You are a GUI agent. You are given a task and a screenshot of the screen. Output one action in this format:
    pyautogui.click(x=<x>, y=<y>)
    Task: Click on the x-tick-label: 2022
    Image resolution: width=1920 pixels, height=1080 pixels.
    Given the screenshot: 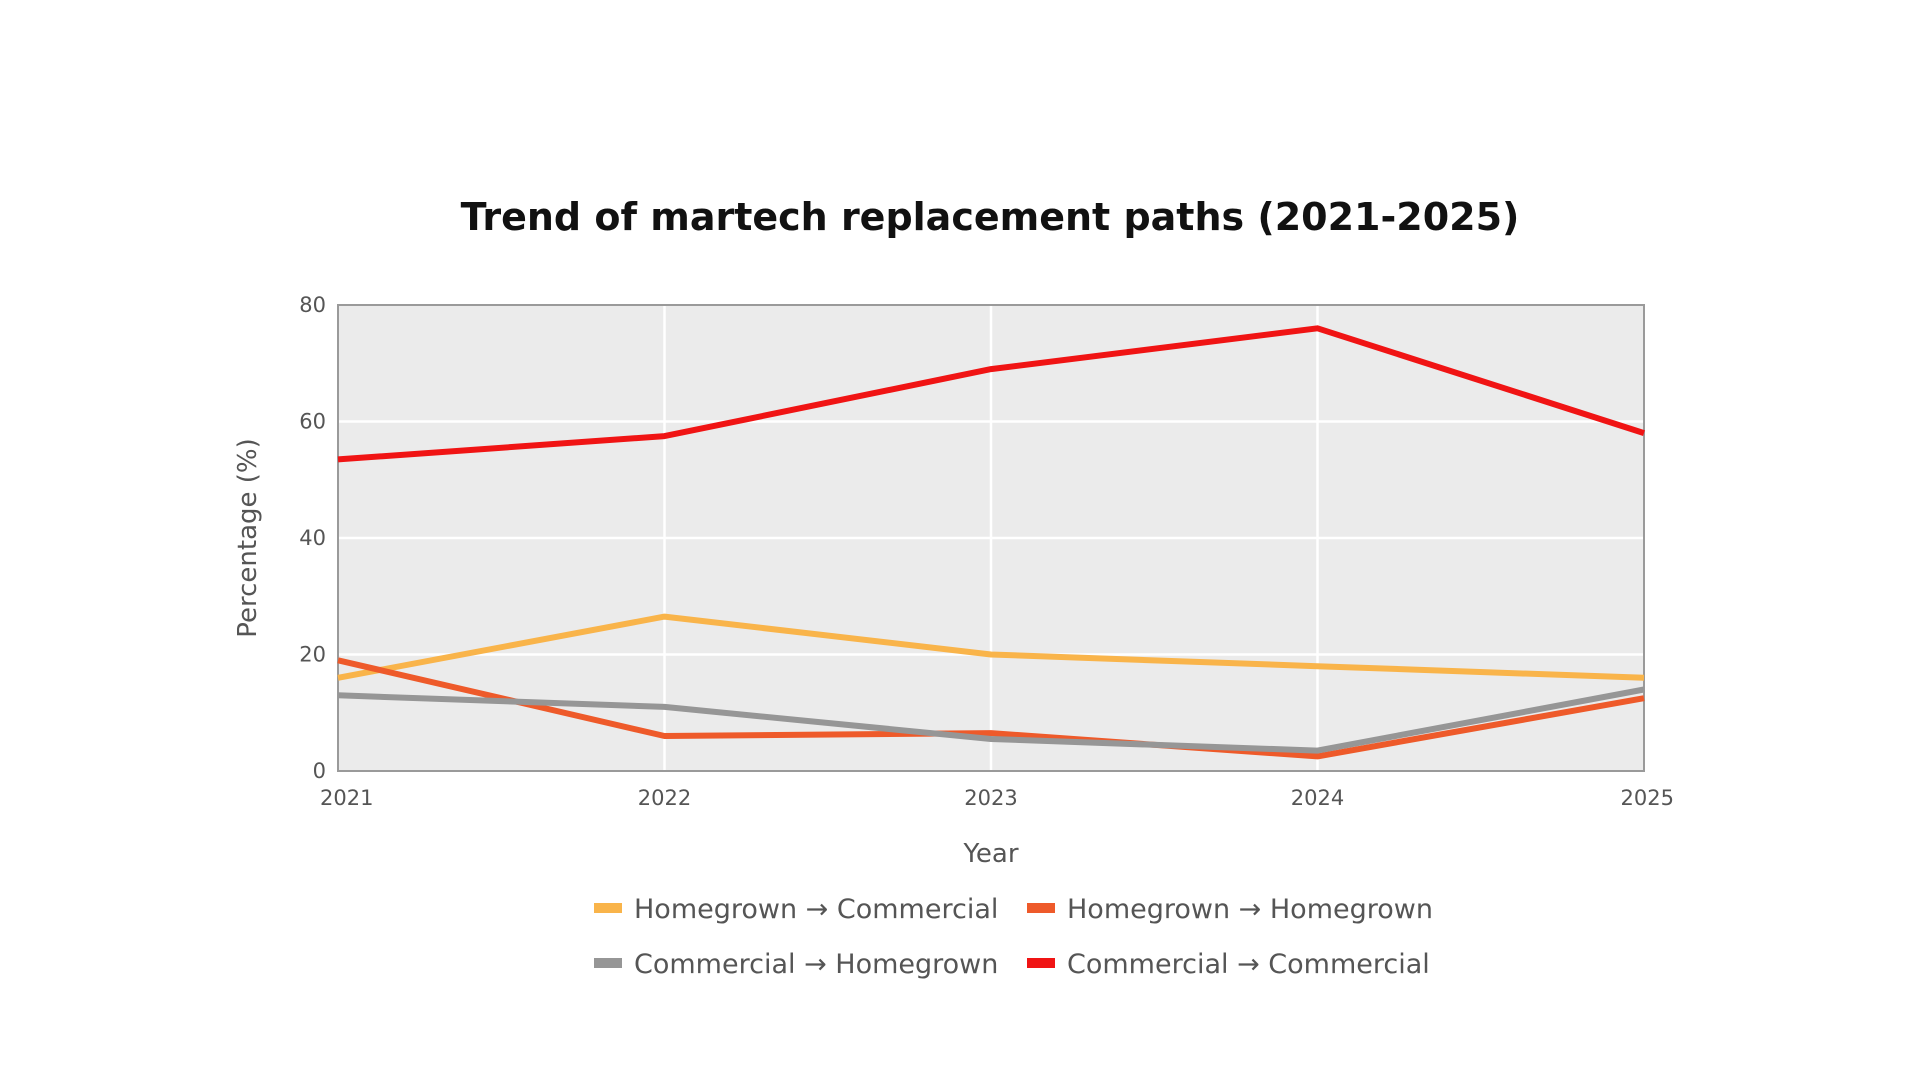 What is the action you would take?
    pyautogui.click(x=664, y=798)
    